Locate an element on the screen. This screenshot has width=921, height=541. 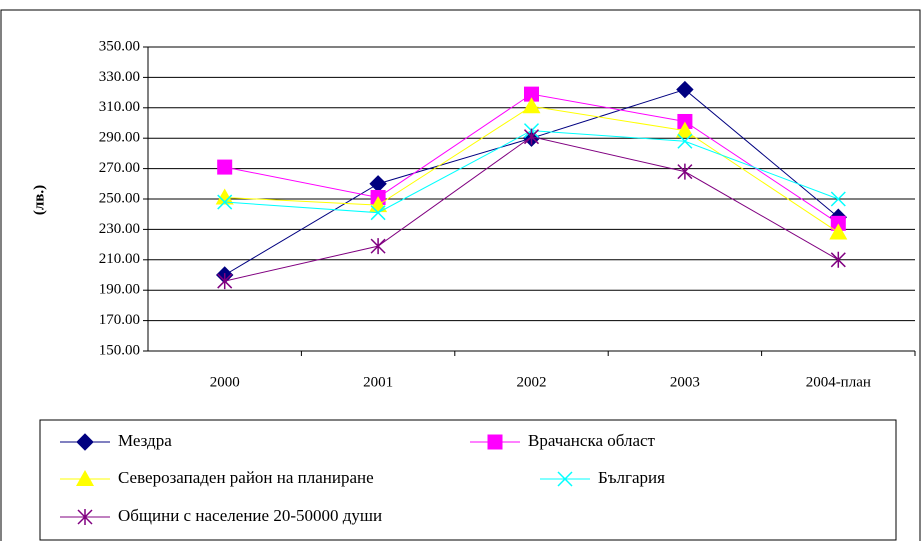
x-tick-label: 2004-план is located at coordinates (838, 382).